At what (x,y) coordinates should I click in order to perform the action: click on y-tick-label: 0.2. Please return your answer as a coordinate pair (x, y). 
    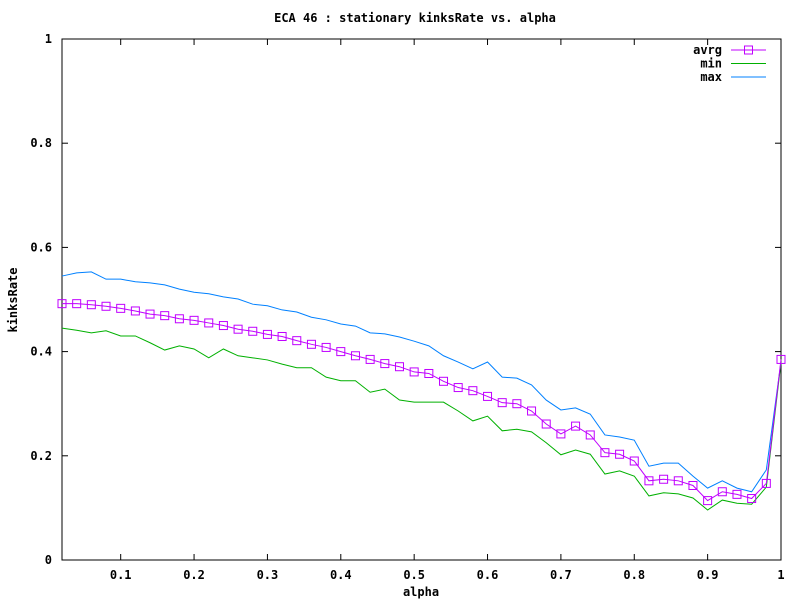
    Looking at the image, I should click on (41, 456).